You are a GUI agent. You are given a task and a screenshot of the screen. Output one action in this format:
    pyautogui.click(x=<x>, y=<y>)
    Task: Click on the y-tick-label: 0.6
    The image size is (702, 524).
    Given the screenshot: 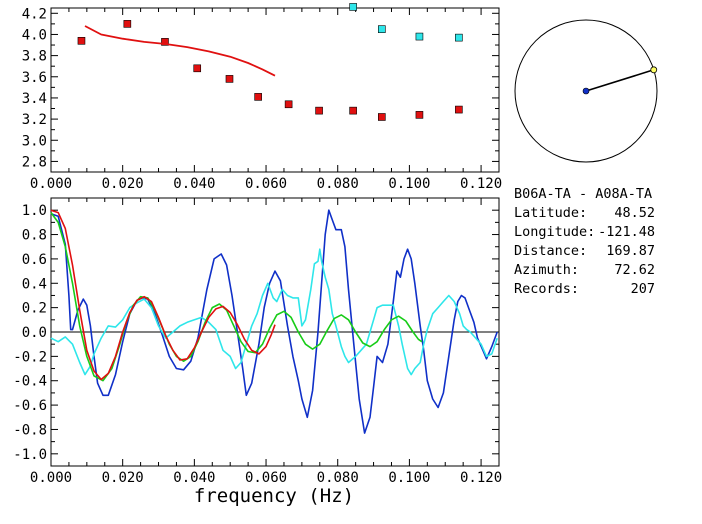 What is the action you would take?
    pyautogui.click(x=34, y=260)
    